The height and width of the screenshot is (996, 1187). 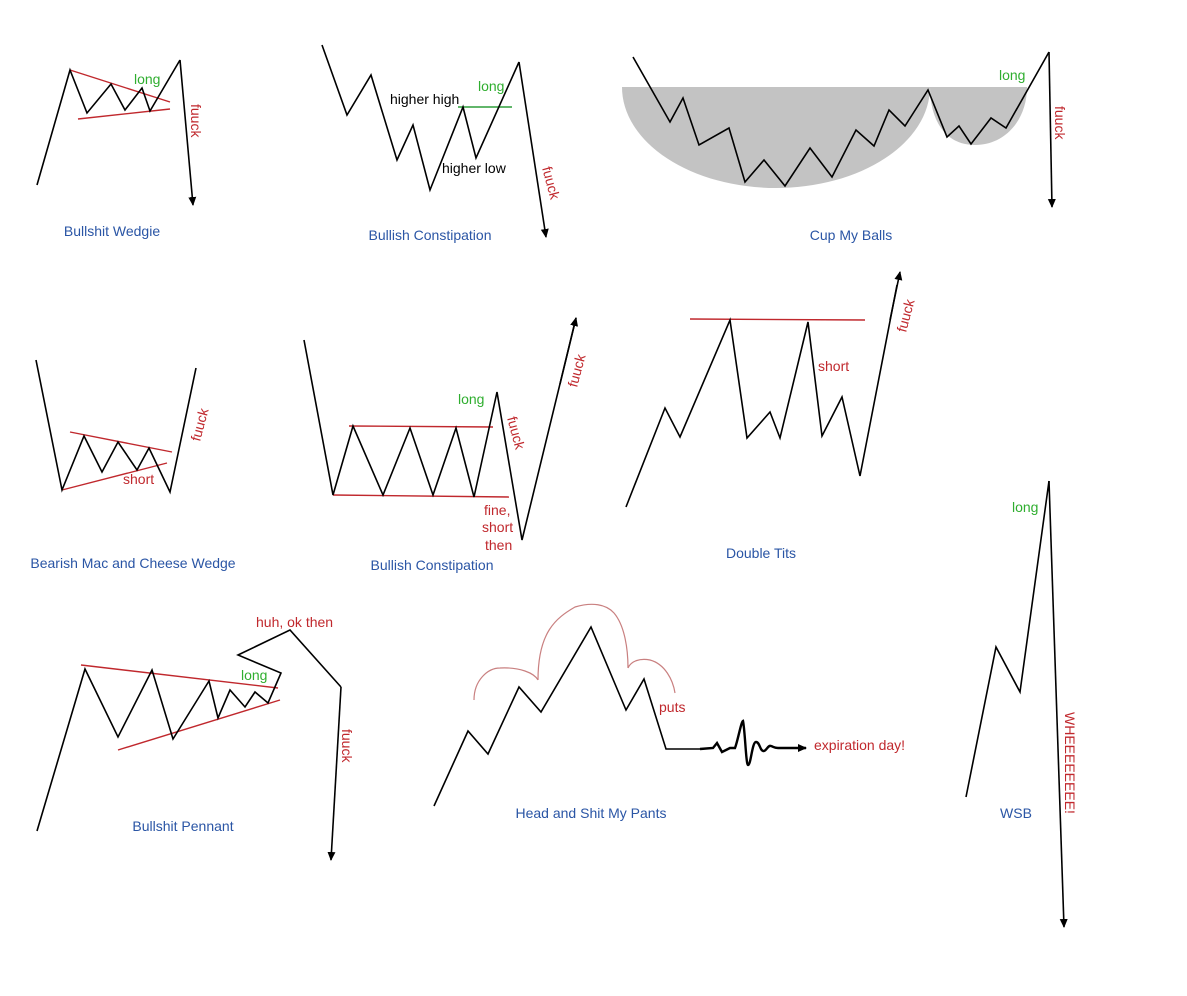 What do you see at coordinates (651, 676) in the screenshot?
I see `right-shoulder-curve` at bounding box center [651, 676].